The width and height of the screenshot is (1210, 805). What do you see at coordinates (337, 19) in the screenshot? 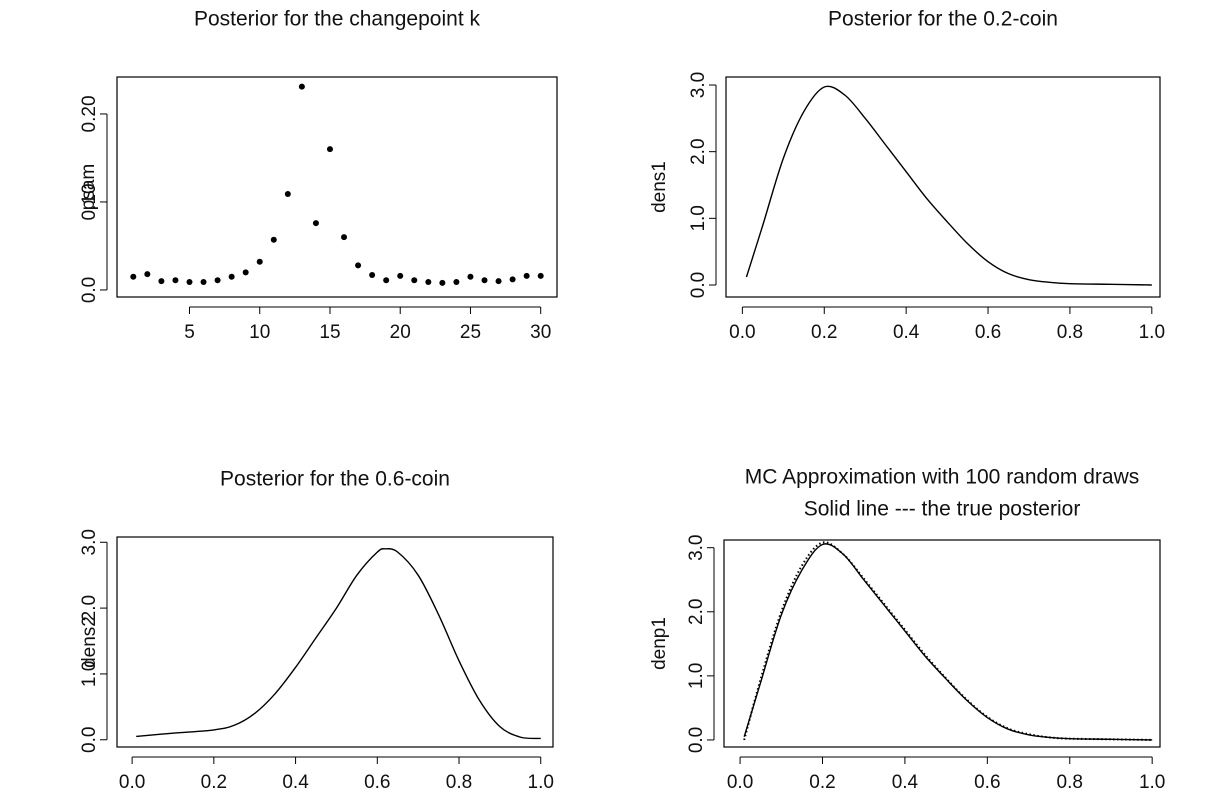
I see `chart-title: Posterior for the changepoint k` at bounding box center [337, 19].